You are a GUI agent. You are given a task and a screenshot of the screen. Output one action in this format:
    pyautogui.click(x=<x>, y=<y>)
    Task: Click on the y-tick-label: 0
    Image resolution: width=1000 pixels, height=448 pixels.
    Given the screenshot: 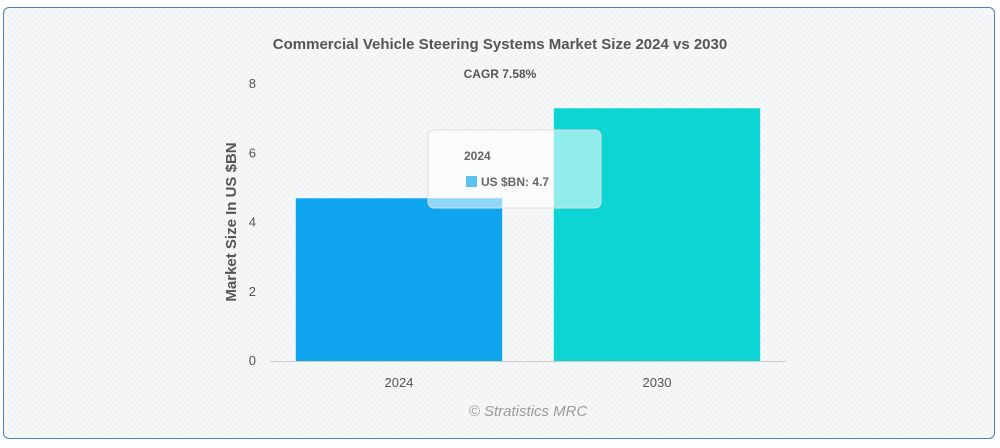 What is the action you would take?
    pyautogui.click(x=252, y=360)
    